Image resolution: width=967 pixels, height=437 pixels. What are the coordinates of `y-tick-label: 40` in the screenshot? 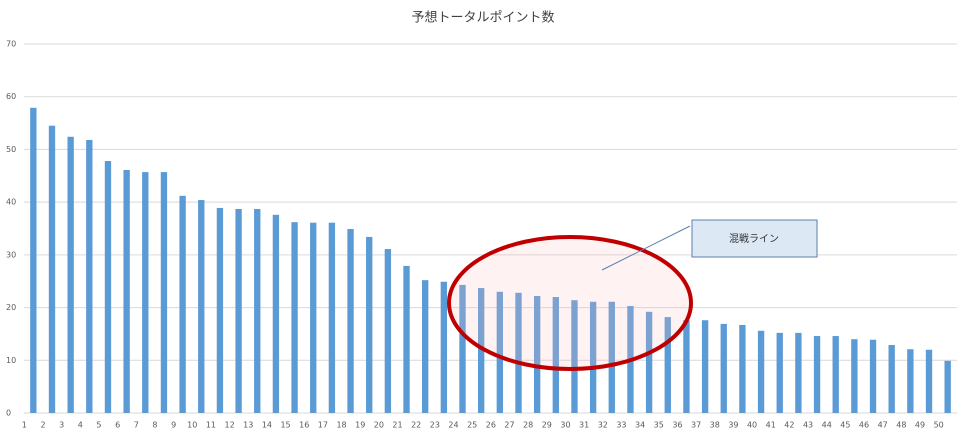 It's located at (11, 202).